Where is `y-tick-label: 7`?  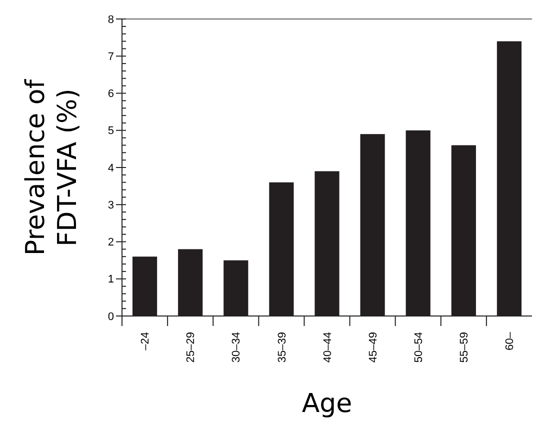
y-tick-label: 7 is located at coordinates (111, 56).